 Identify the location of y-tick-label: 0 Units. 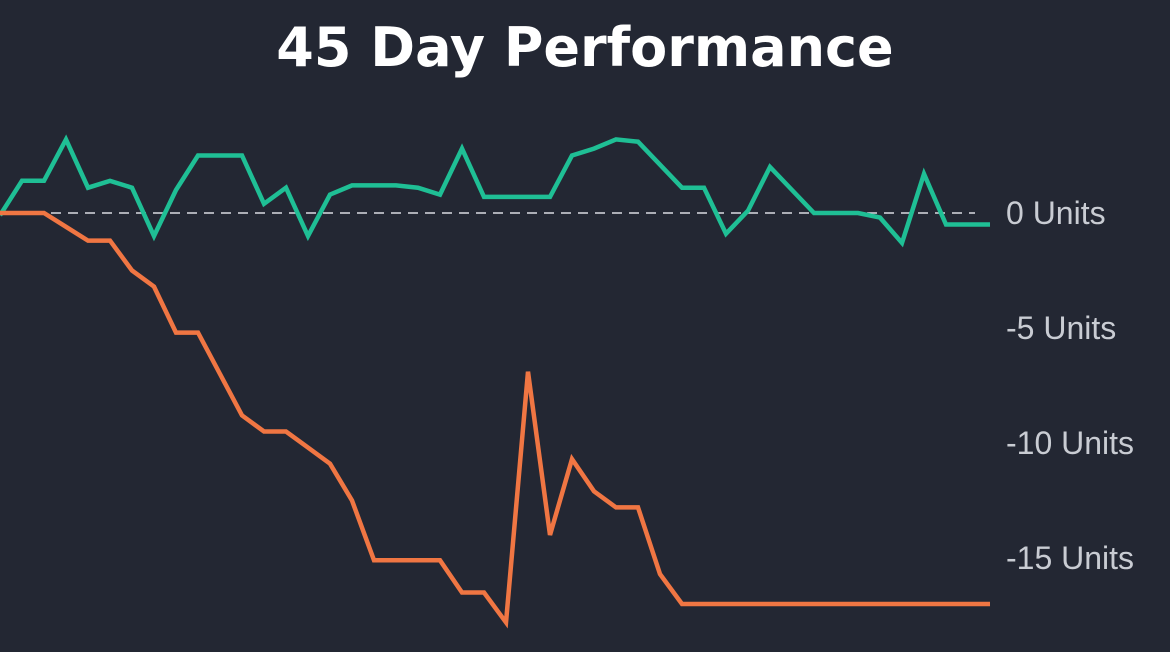
(1056, 213).